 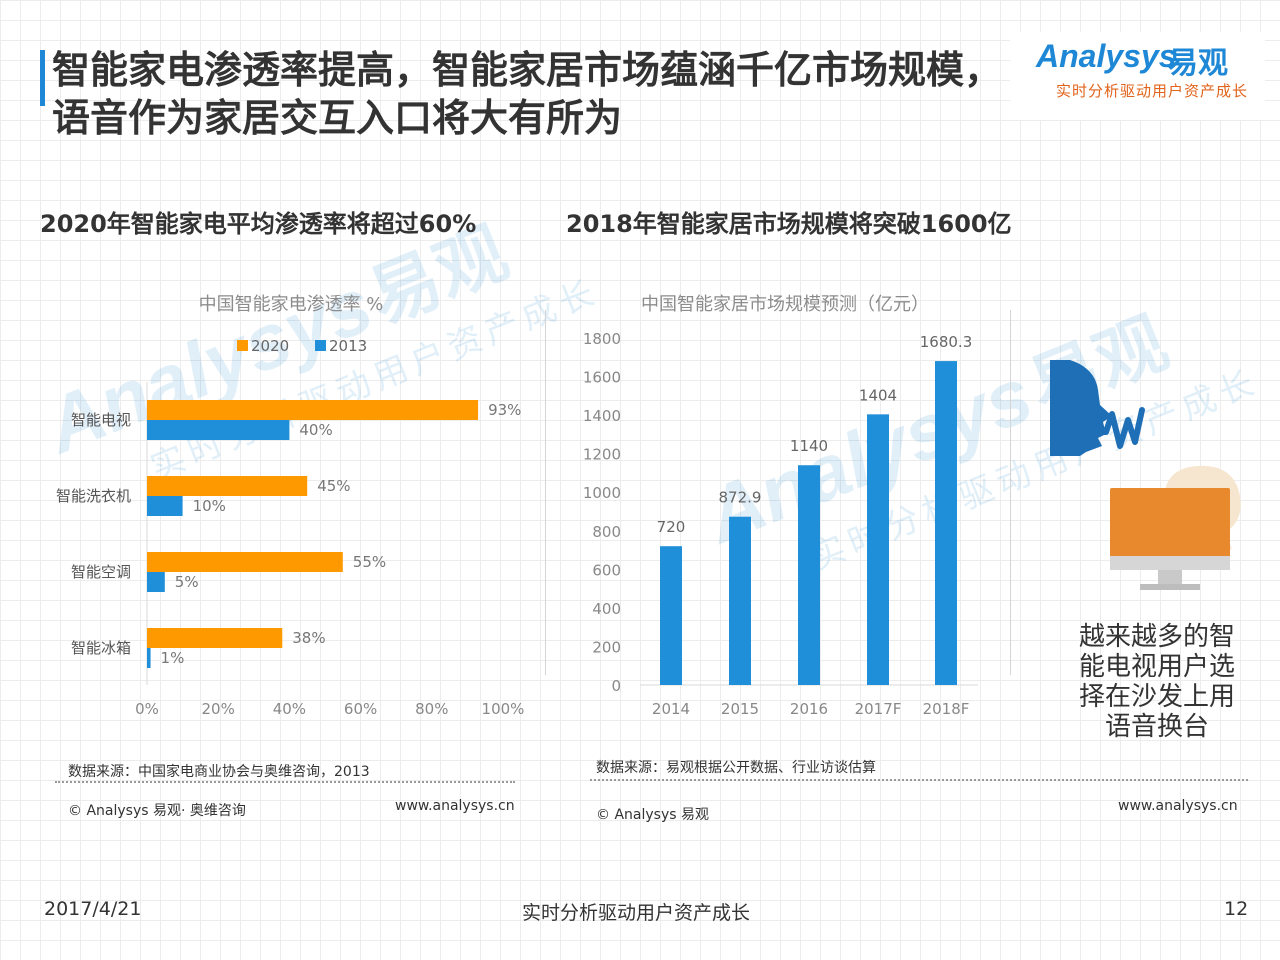 What do you see at coordinates (946, 342) in the screenshot?
I see `data-label: 1680.3` at bounding box center [946, 342].